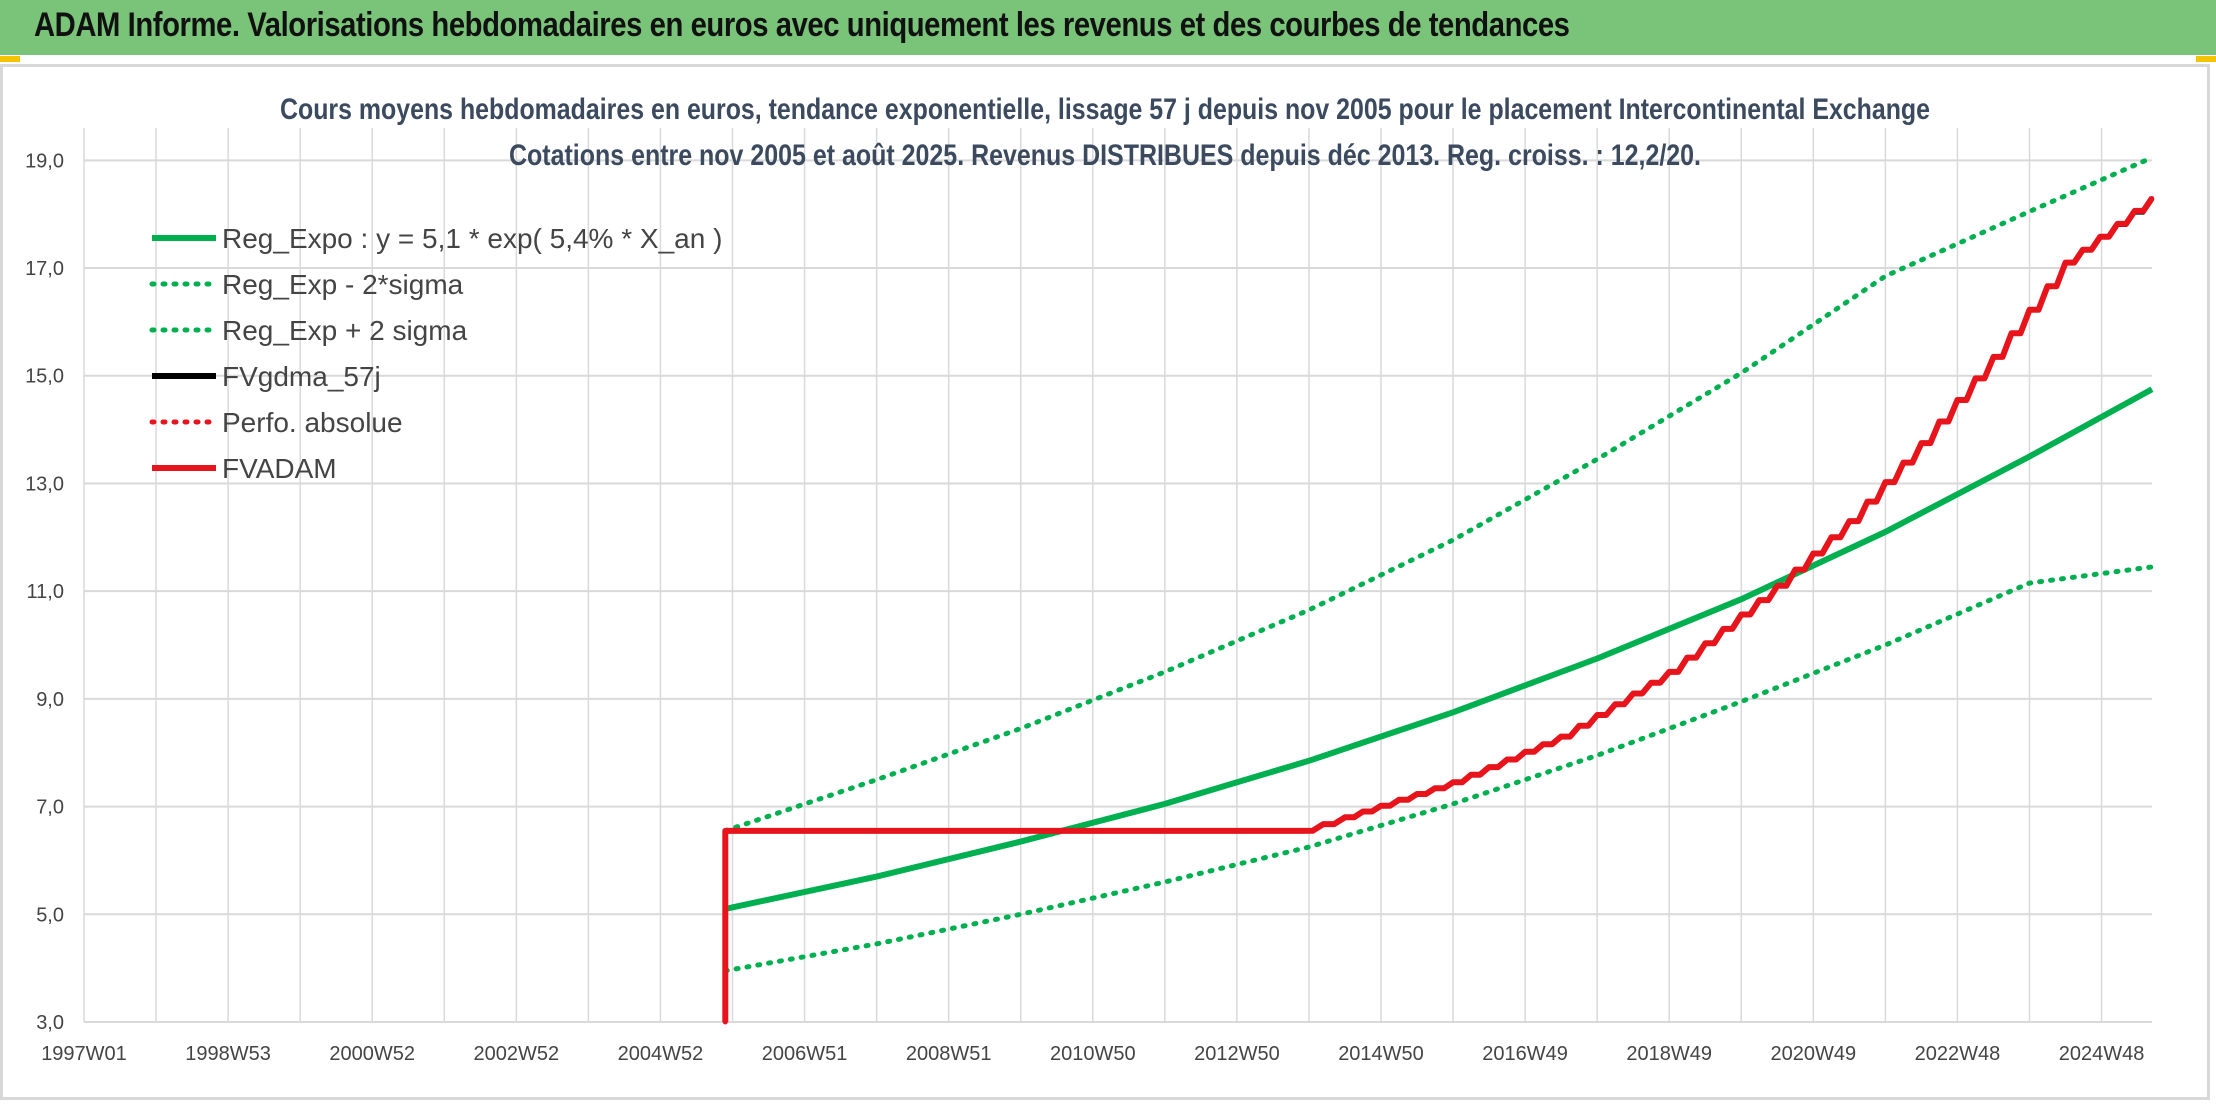 The height and width of the screenshot is (1106, 2216). What do you see at coordinates (1093, 1054) in the screenshot?
I see `x-tick-label: 2010W50` at bounding box center [1093, 1054].